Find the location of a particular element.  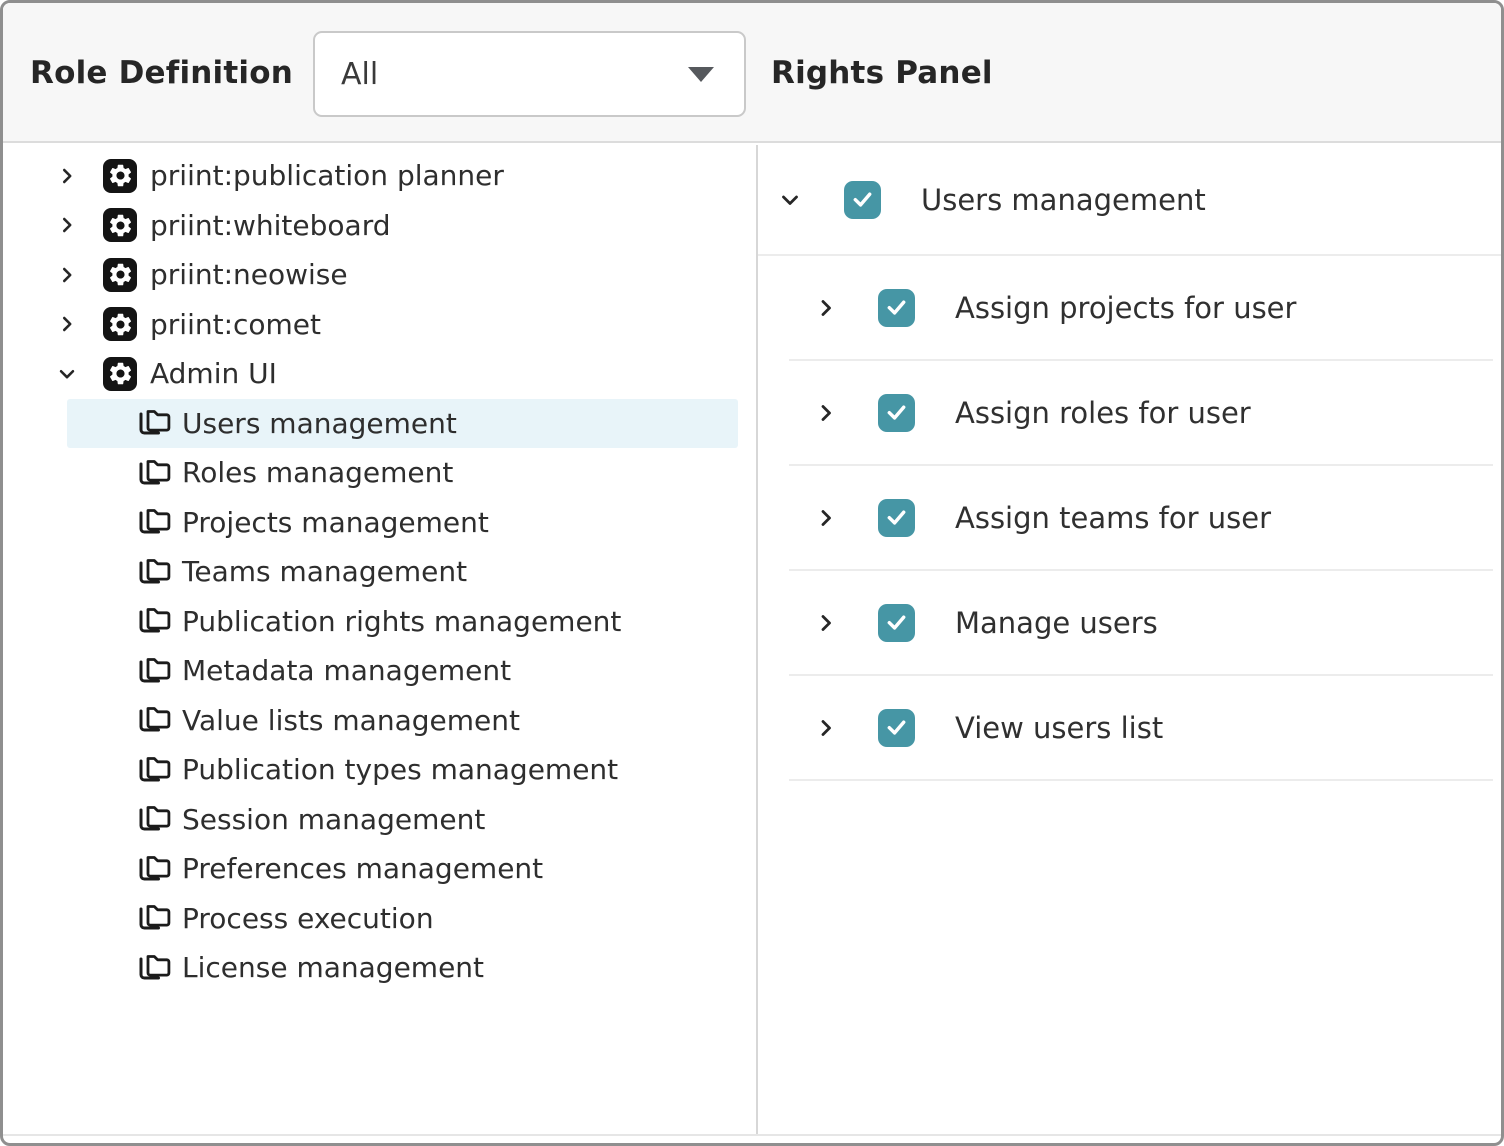

tree-item-license-management: License management is located at coordinates (402, 968).